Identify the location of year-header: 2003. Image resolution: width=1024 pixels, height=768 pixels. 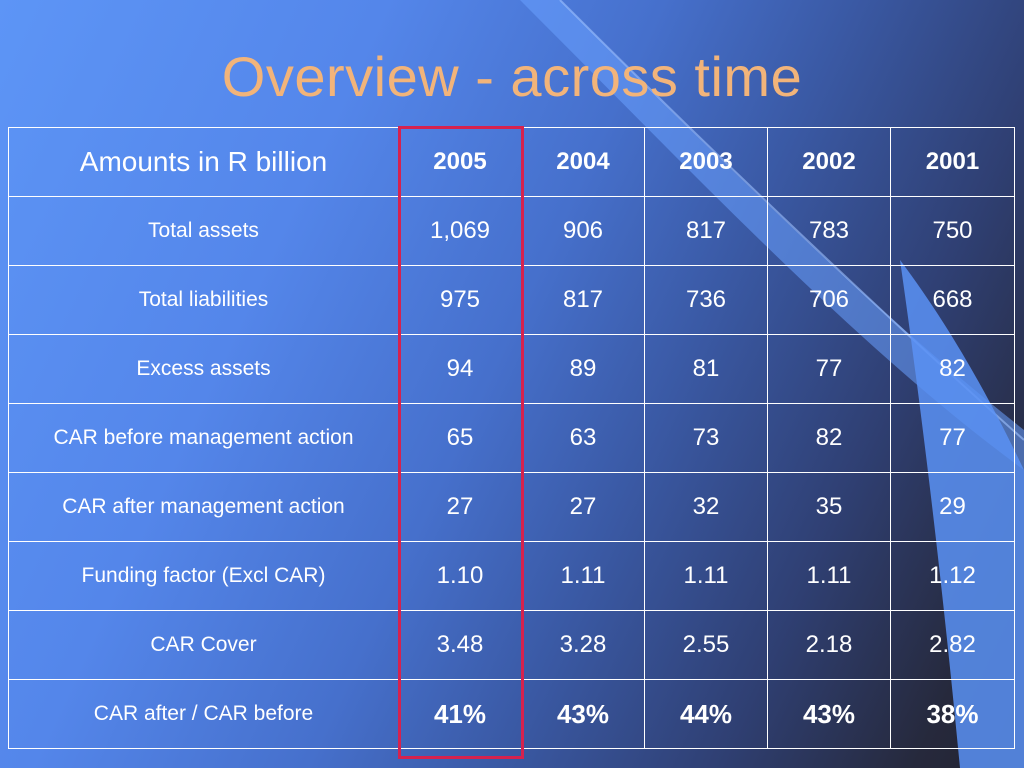
(706, 162).